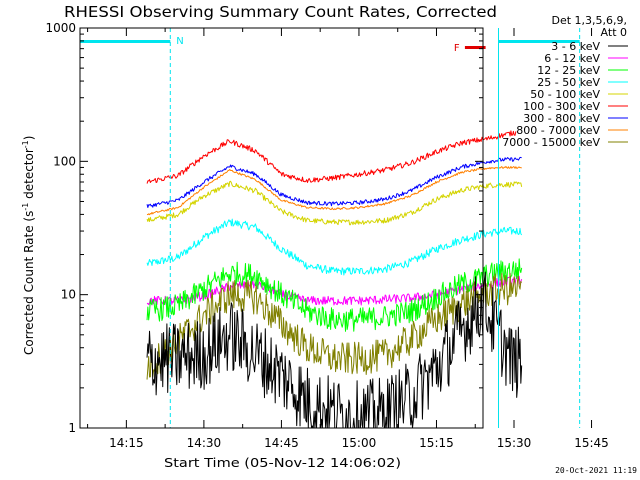 The height and width of the screenshot is (480, 640). Describe the element at coordinates (25, 144) in the screenshot. I see `y-axis-label-exp2: -1` at that location.